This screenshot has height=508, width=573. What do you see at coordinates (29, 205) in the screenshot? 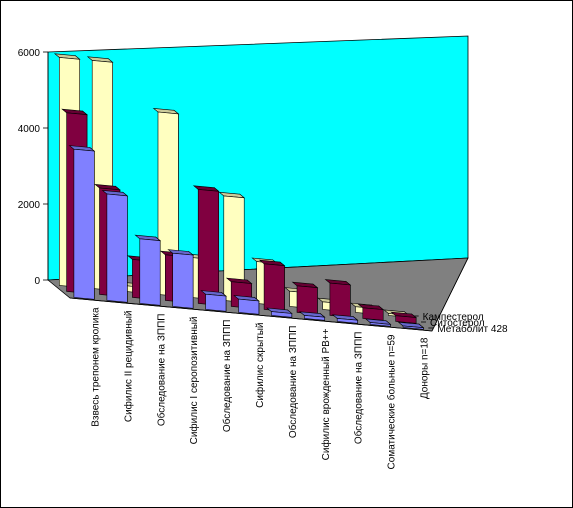
I see `y-tick-label: 2000` at bounding box center [29, 205].